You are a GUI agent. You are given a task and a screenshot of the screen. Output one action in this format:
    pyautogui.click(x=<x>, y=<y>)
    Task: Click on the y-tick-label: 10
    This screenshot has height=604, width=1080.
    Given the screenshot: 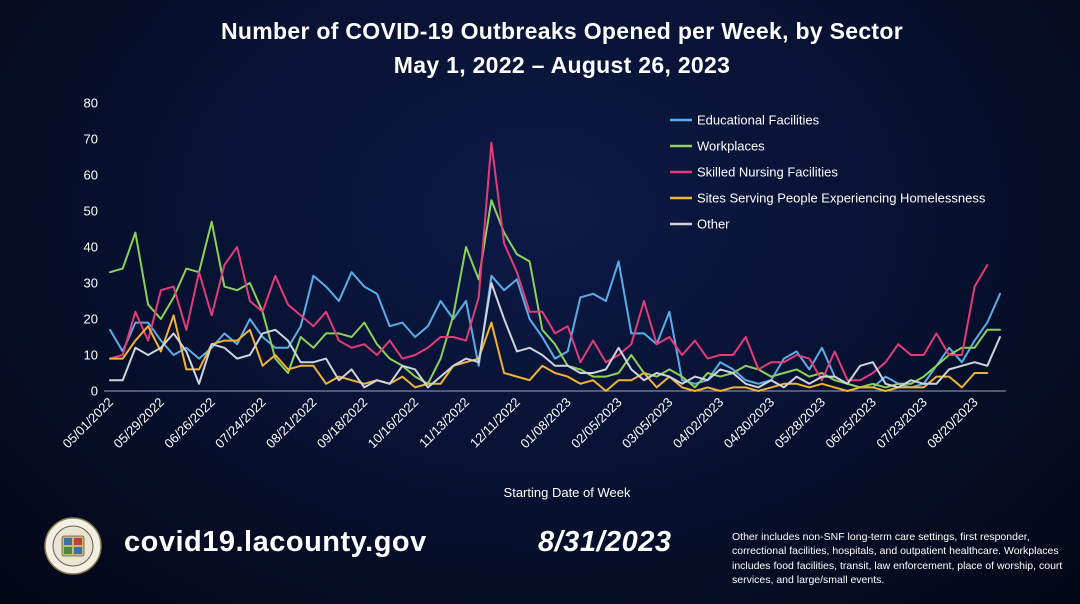 What is the action you would take?
    pyautogui.click(x=91, y=355)
    